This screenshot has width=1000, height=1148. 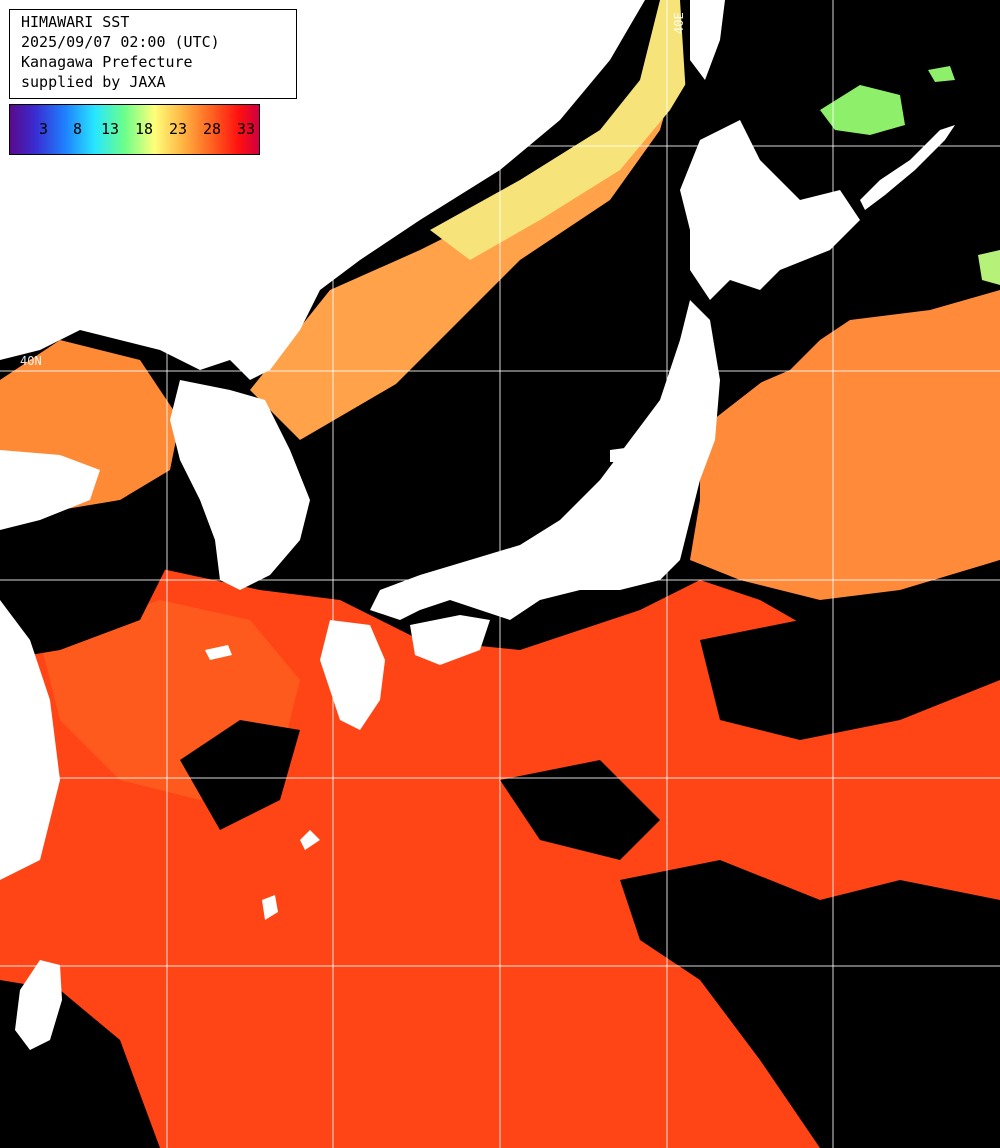 I want to click on legend-tick: 18, so click(x=144, y=129).